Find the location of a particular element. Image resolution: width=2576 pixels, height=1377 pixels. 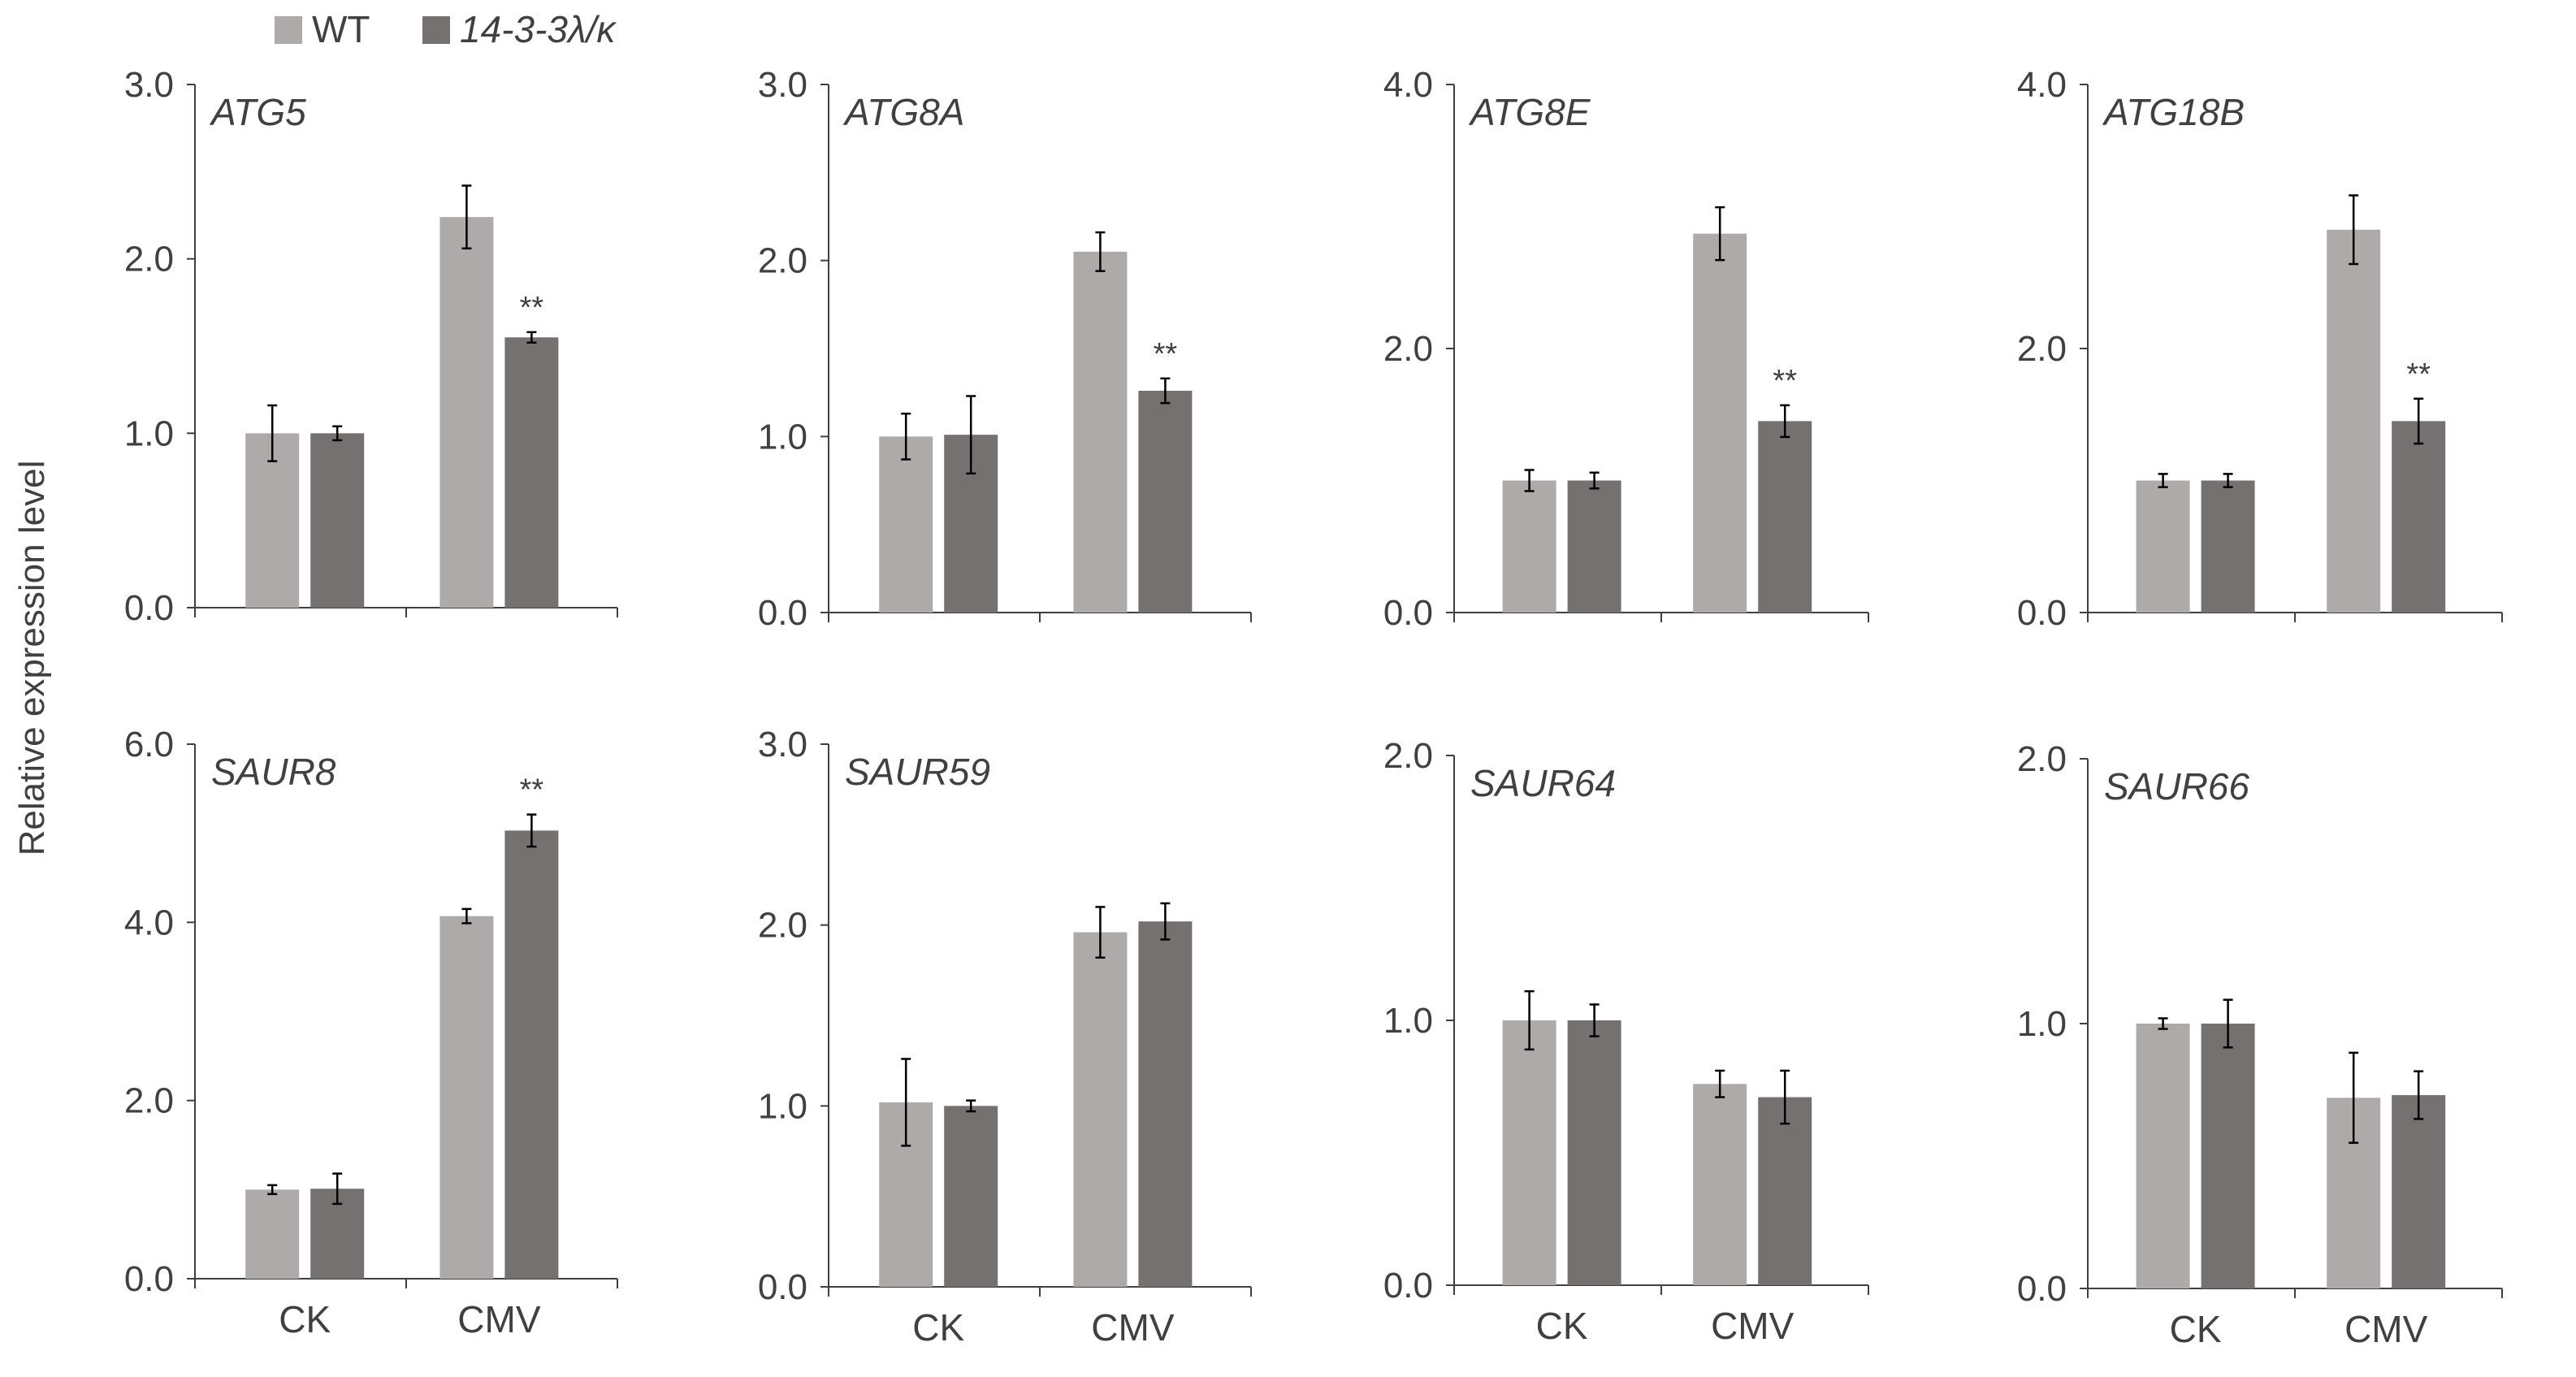

y-axis-label: Relative expression level is located at coordinates (32, 658).